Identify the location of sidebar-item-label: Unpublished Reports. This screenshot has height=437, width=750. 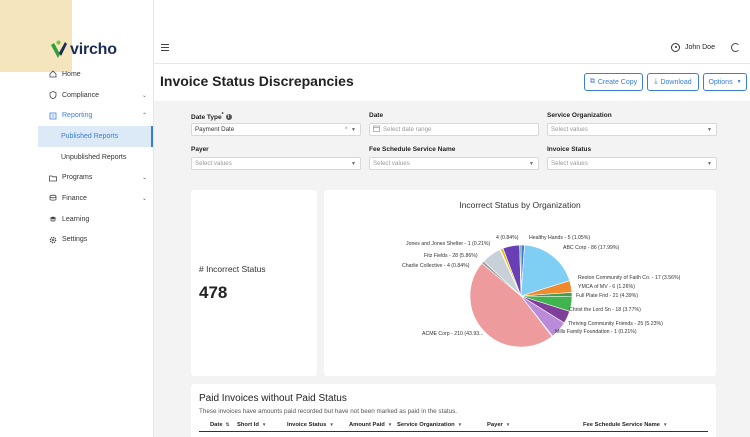
(94, 157).